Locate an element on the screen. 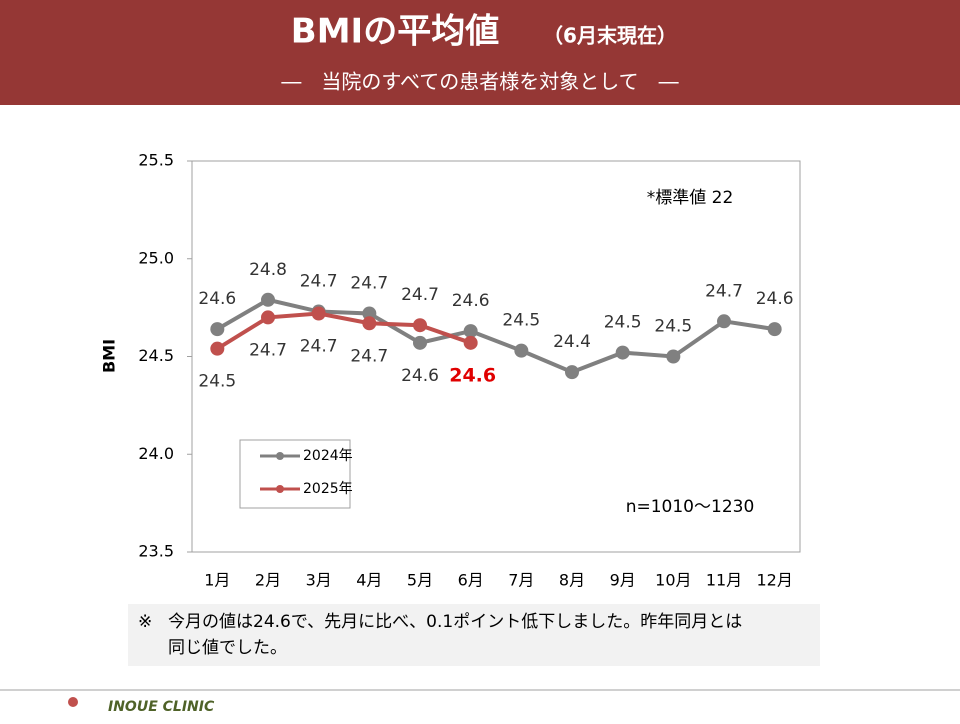 Image resolution: width=960 pixels, height=724 pixels. annotation: *標準値 22 is located at coordinates (690, 198).